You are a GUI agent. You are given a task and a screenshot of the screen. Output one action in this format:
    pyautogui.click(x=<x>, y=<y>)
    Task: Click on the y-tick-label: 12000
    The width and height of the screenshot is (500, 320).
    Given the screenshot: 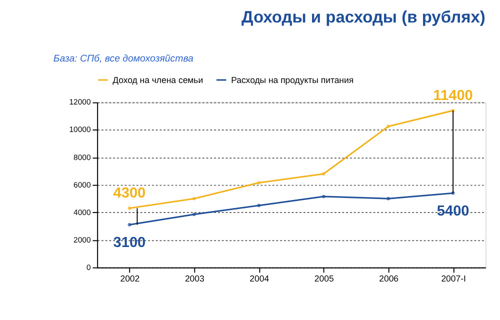 What is the action you would take?
    pyautogui.click(x=80, y=102)
    